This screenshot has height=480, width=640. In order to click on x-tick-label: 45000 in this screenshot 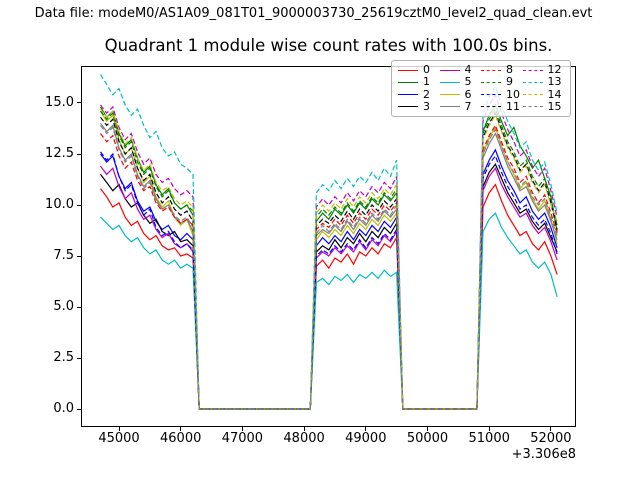, I will do `click(119, 438)`.